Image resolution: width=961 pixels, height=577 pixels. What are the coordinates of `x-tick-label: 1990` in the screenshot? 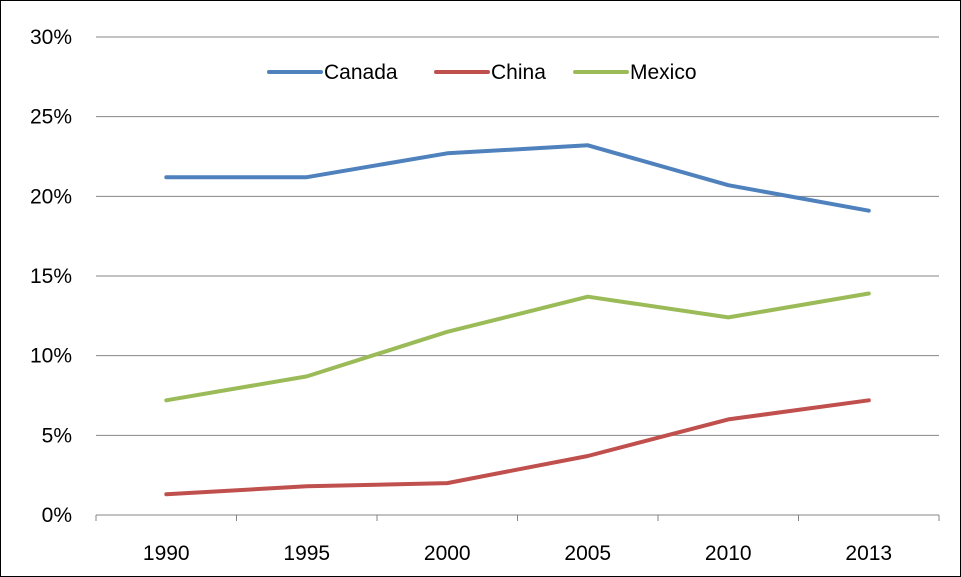 It's located at (166, 553).